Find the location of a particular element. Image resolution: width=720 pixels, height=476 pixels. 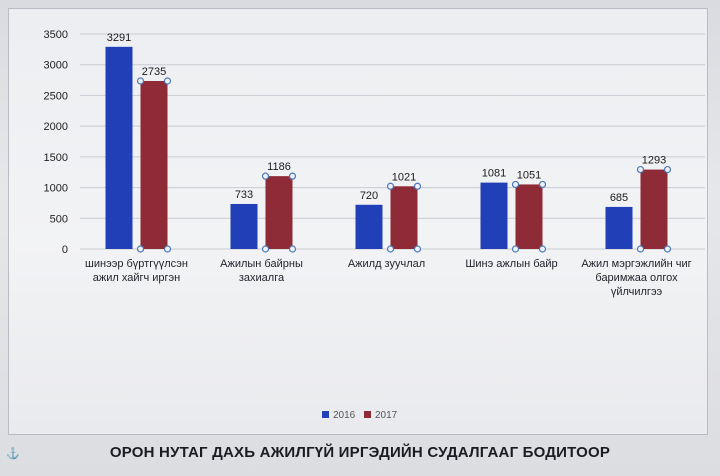

data-label: 1021 is located at coordinates (404, 177).